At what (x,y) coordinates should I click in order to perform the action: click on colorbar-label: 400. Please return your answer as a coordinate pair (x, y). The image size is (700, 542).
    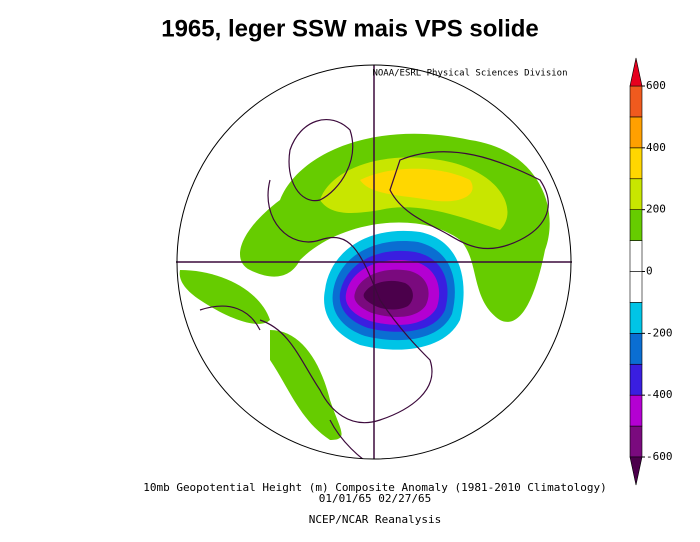
    Looking at the image, I should click on (656, 147).